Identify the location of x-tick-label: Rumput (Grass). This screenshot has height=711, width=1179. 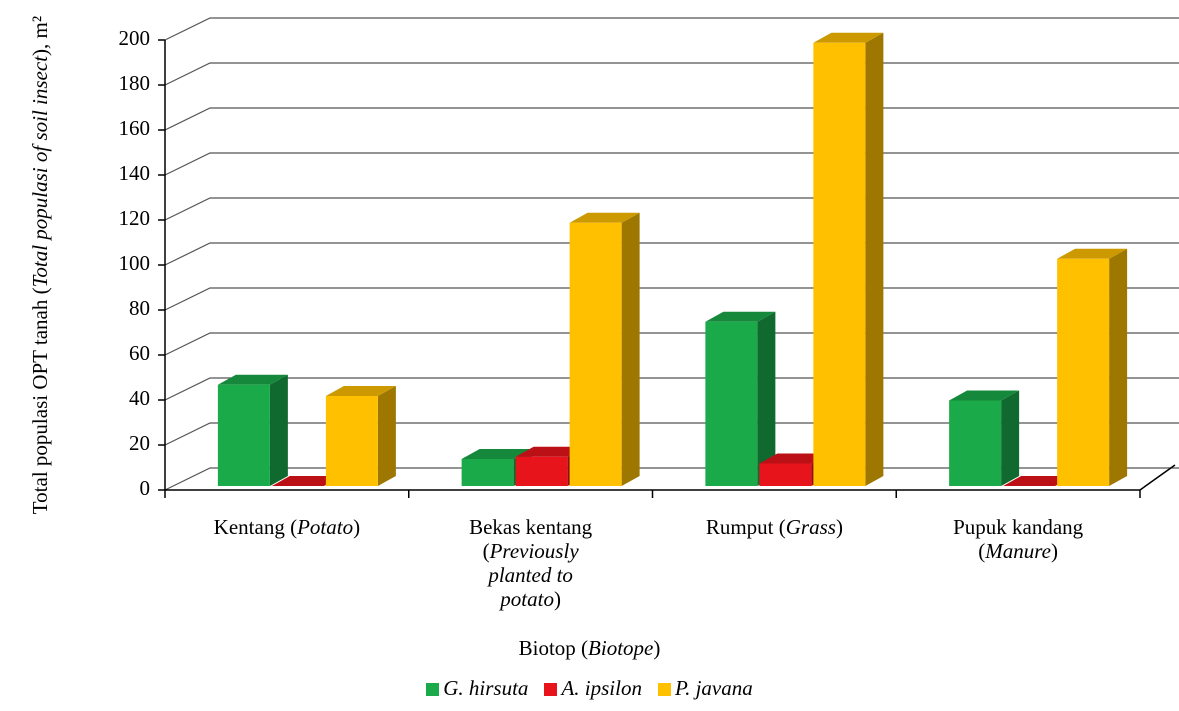
(774, 527).